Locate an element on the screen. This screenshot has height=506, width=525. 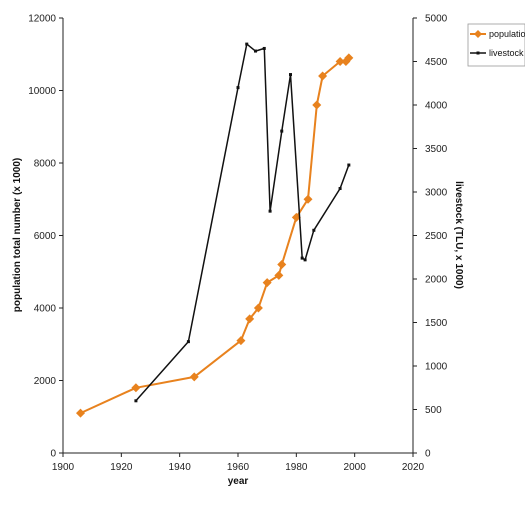
left-y-tick-label: 12000 is located at coordinates (42, 19).